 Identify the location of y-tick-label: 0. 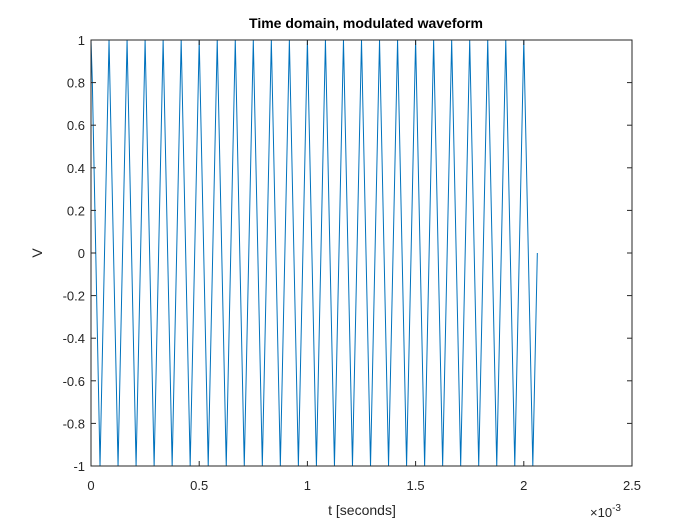
(81, 253).